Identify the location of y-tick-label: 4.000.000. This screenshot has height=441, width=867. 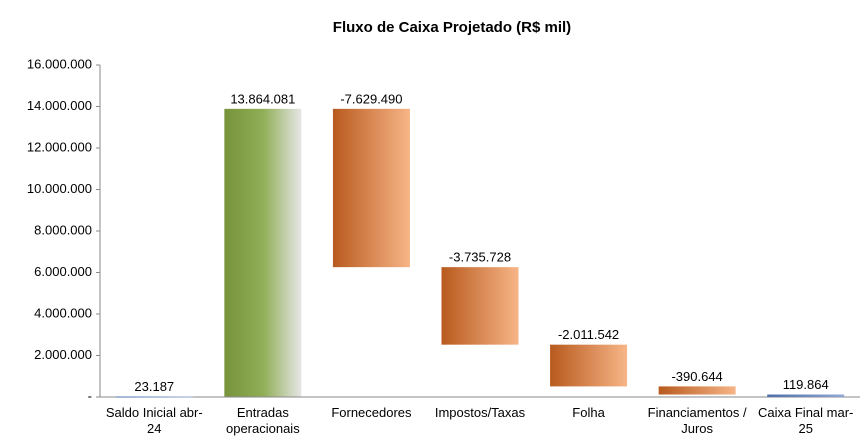
(63, 312).